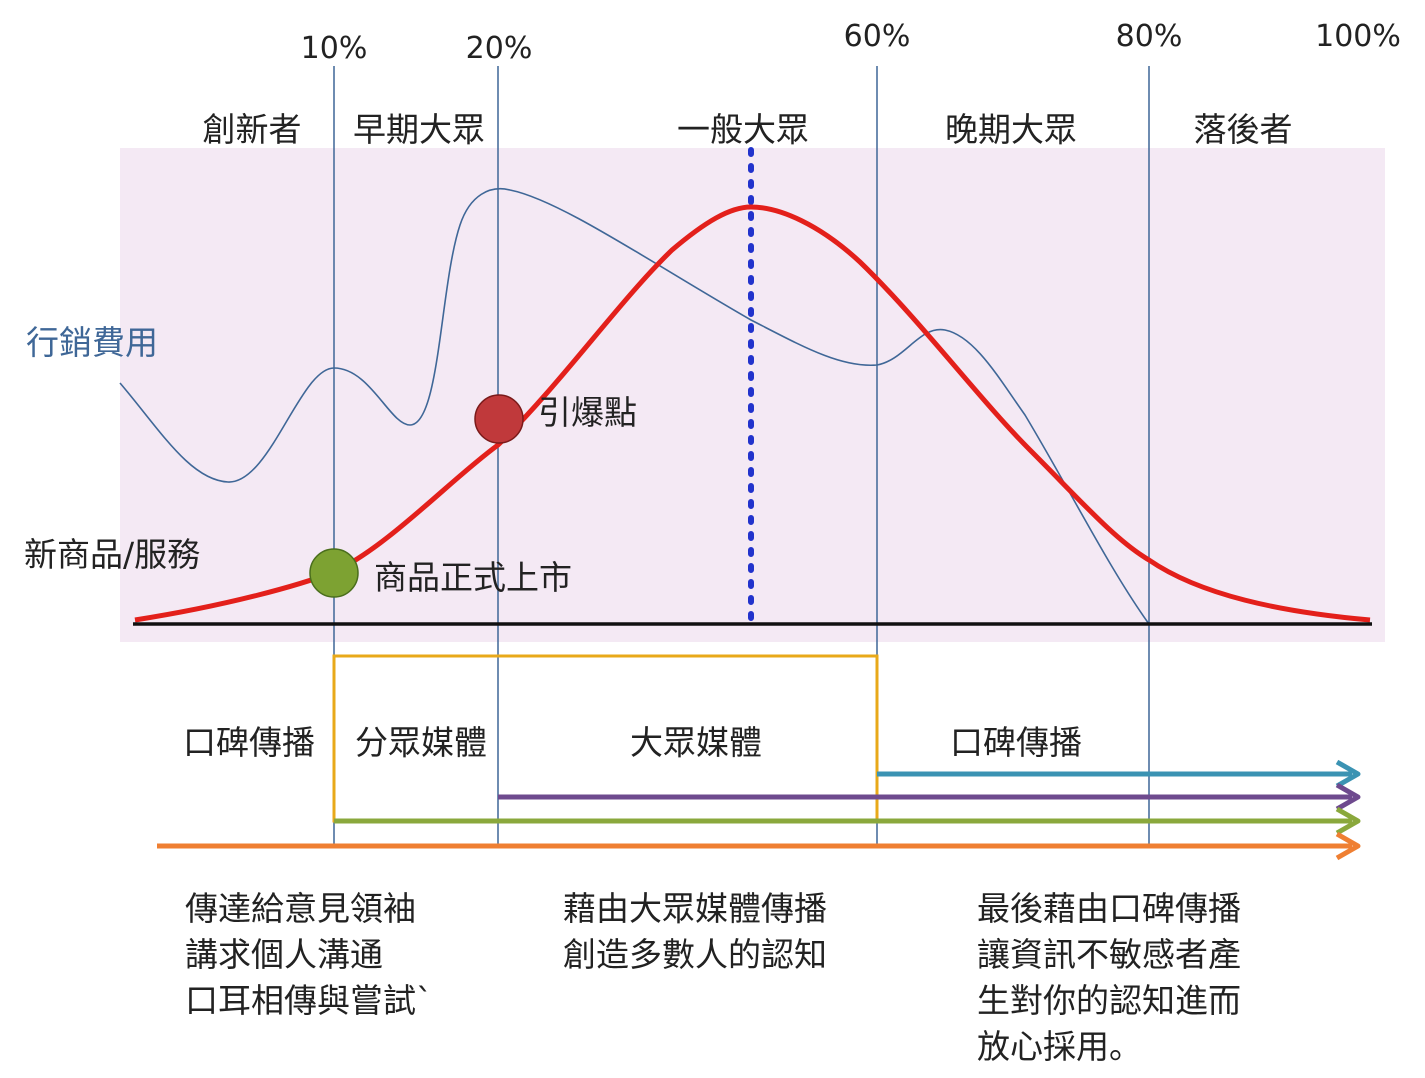  I want to click on note-early-line-2: 講求個人溝通, so click(284, 954).